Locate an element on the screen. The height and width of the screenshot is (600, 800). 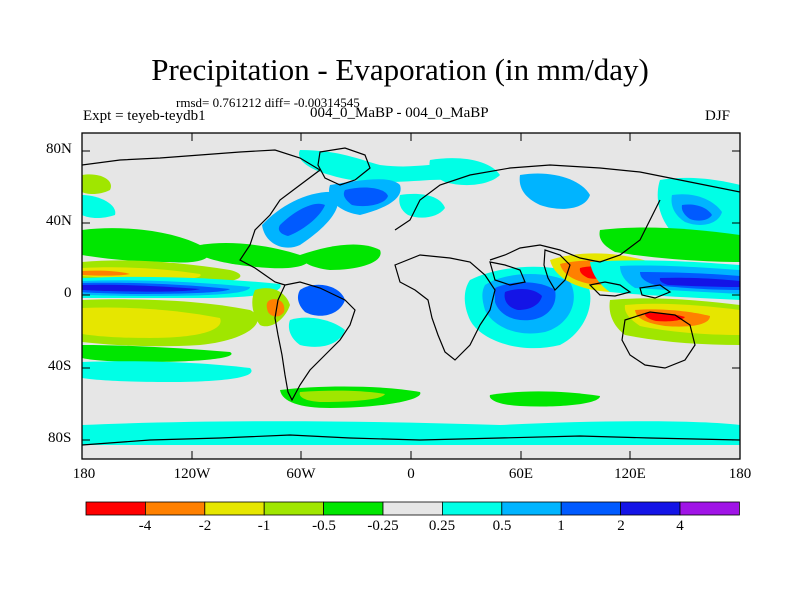
coast-indonesia is located at coordinates (630, 290).